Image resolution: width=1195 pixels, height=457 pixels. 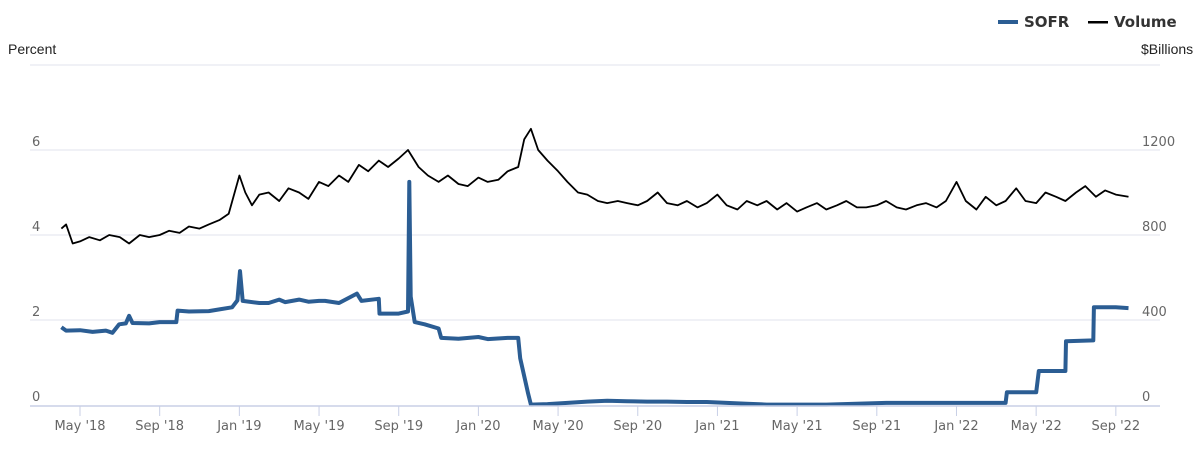 What do you see at coordinates (1154, 312) in the screenshot?
I see `right-tick-label: 400` at bounding box center [1154, 312].